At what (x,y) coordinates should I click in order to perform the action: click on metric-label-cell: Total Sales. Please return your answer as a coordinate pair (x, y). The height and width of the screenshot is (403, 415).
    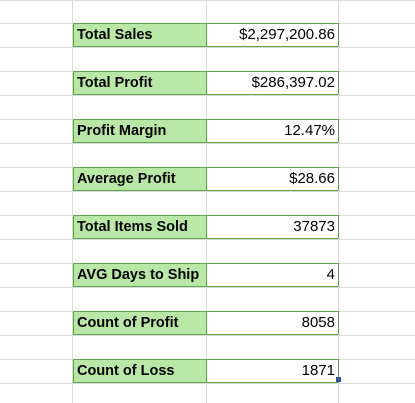
    Looking at the image, I should click on (140, 35).